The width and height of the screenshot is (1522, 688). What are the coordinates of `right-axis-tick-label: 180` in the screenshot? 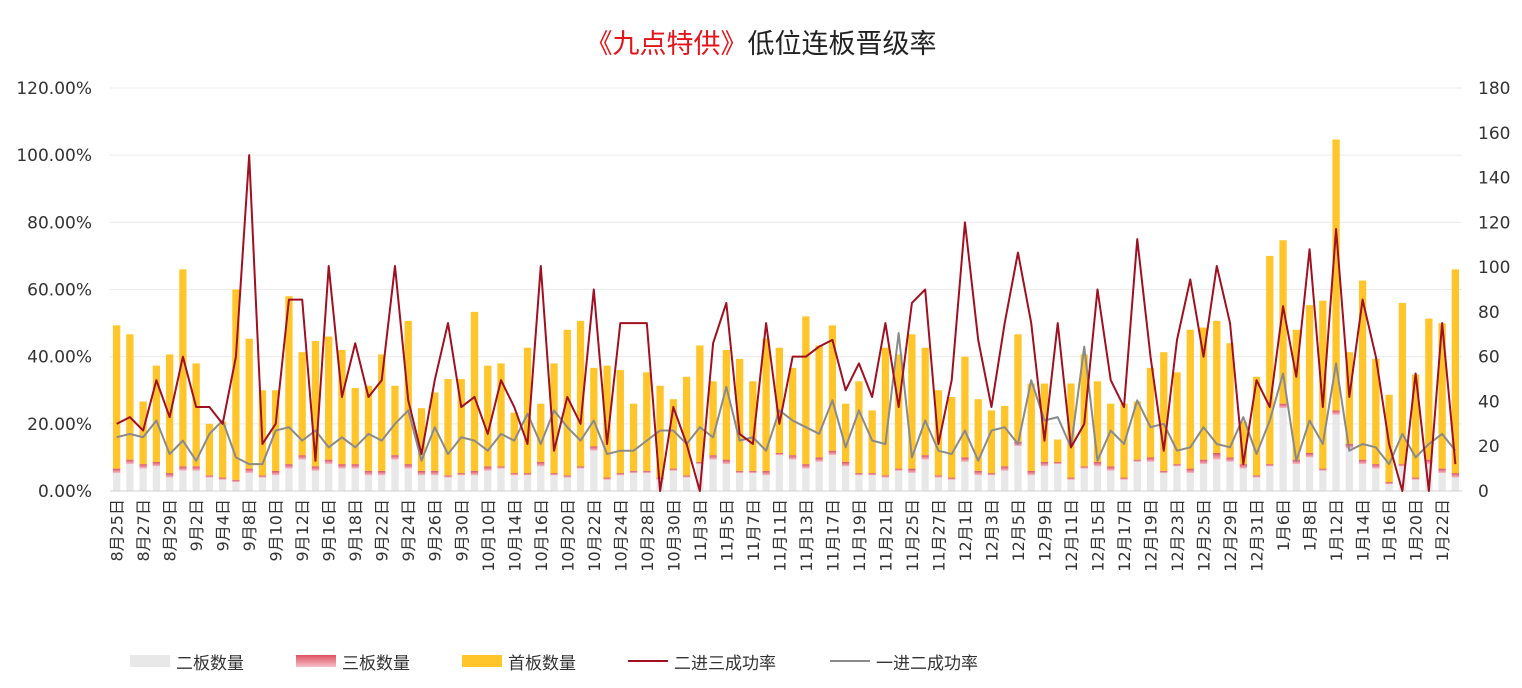 It's located at (1494, 89).